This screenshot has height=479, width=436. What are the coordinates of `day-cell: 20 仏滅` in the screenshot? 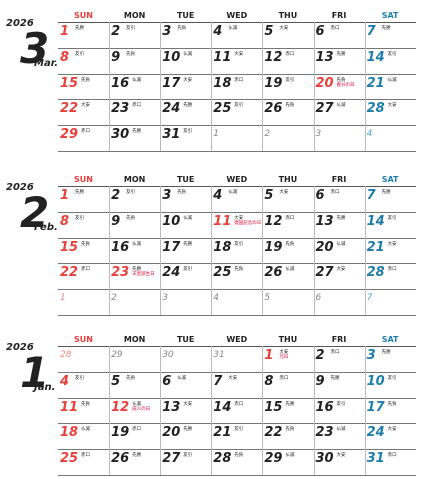 It's located at (339, 251).